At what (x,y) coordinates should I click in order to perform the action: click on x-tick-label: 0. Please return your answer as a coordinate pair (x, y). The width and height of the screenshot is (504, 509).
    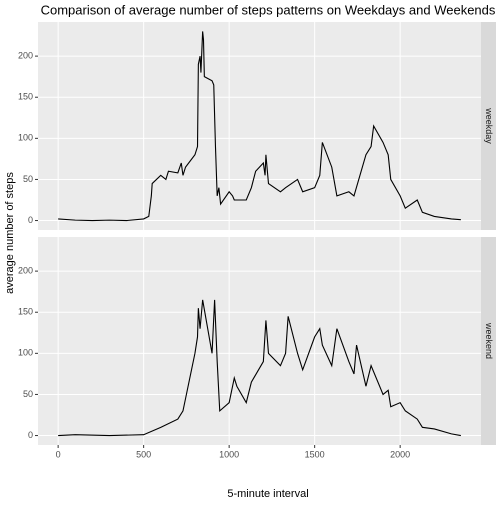
    Looking at the image, I should click on (58, 454).